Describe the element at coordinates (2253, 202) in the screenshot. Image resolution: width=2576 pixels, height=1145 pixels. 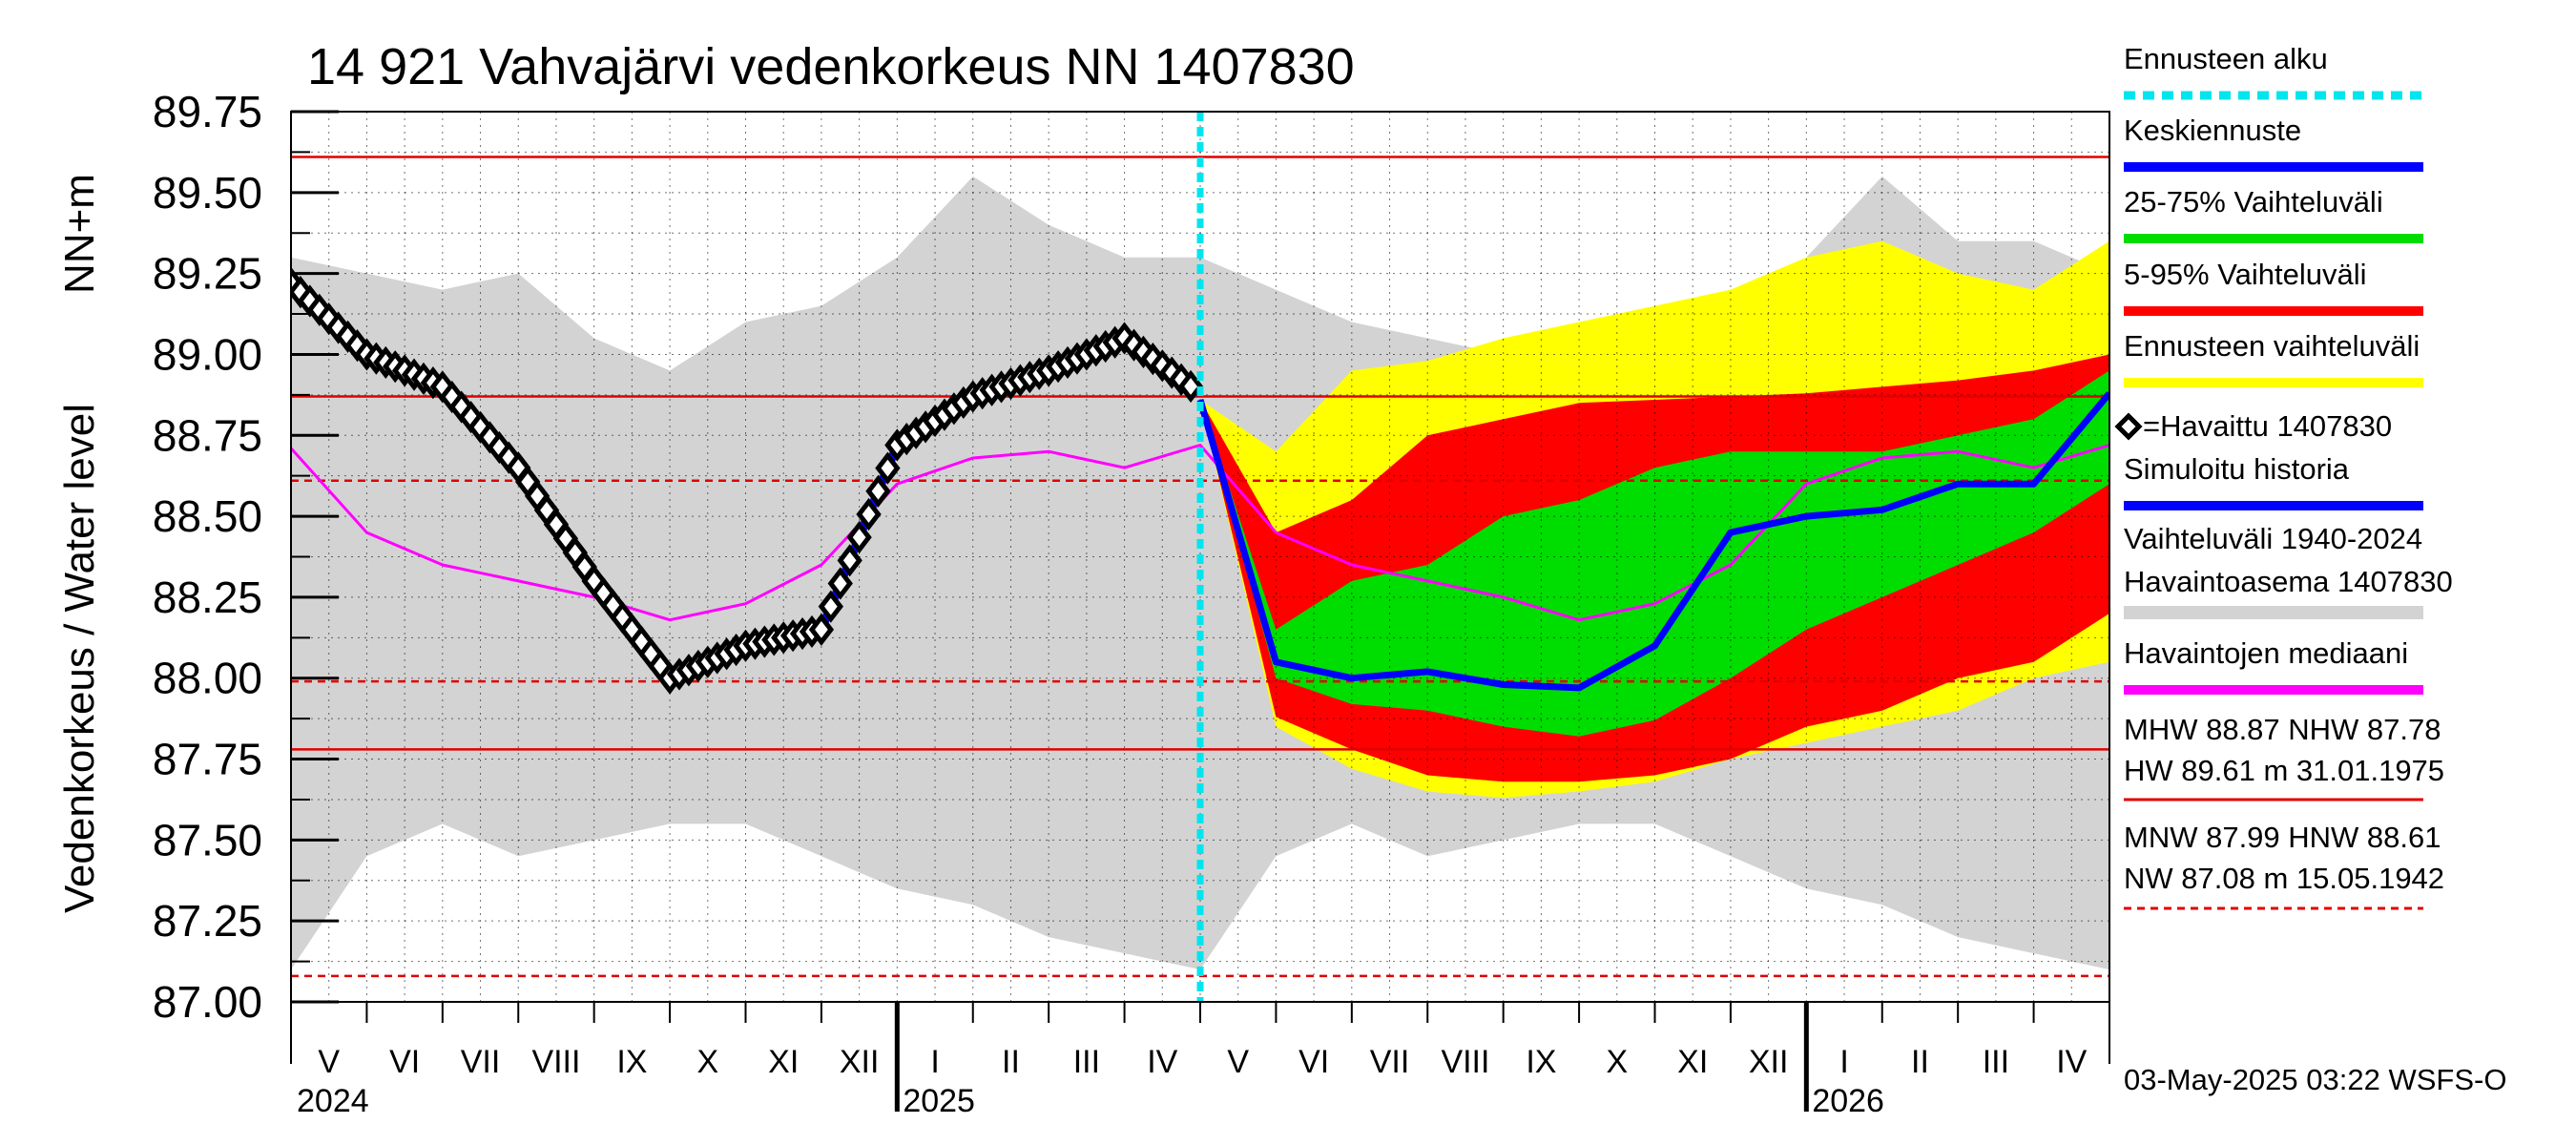
I see `legend-label: 25-75% Vaihteluväli` at that location.